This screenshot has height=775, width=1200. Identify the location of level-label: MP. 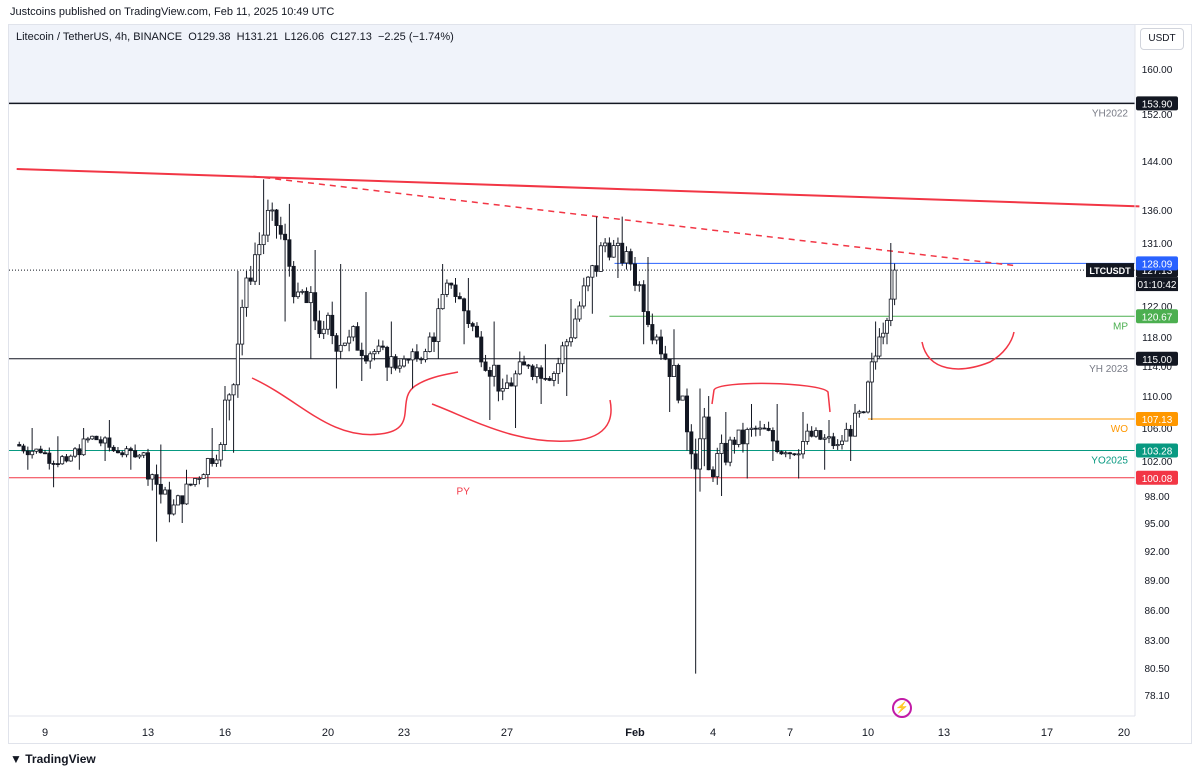
(1120, 326).